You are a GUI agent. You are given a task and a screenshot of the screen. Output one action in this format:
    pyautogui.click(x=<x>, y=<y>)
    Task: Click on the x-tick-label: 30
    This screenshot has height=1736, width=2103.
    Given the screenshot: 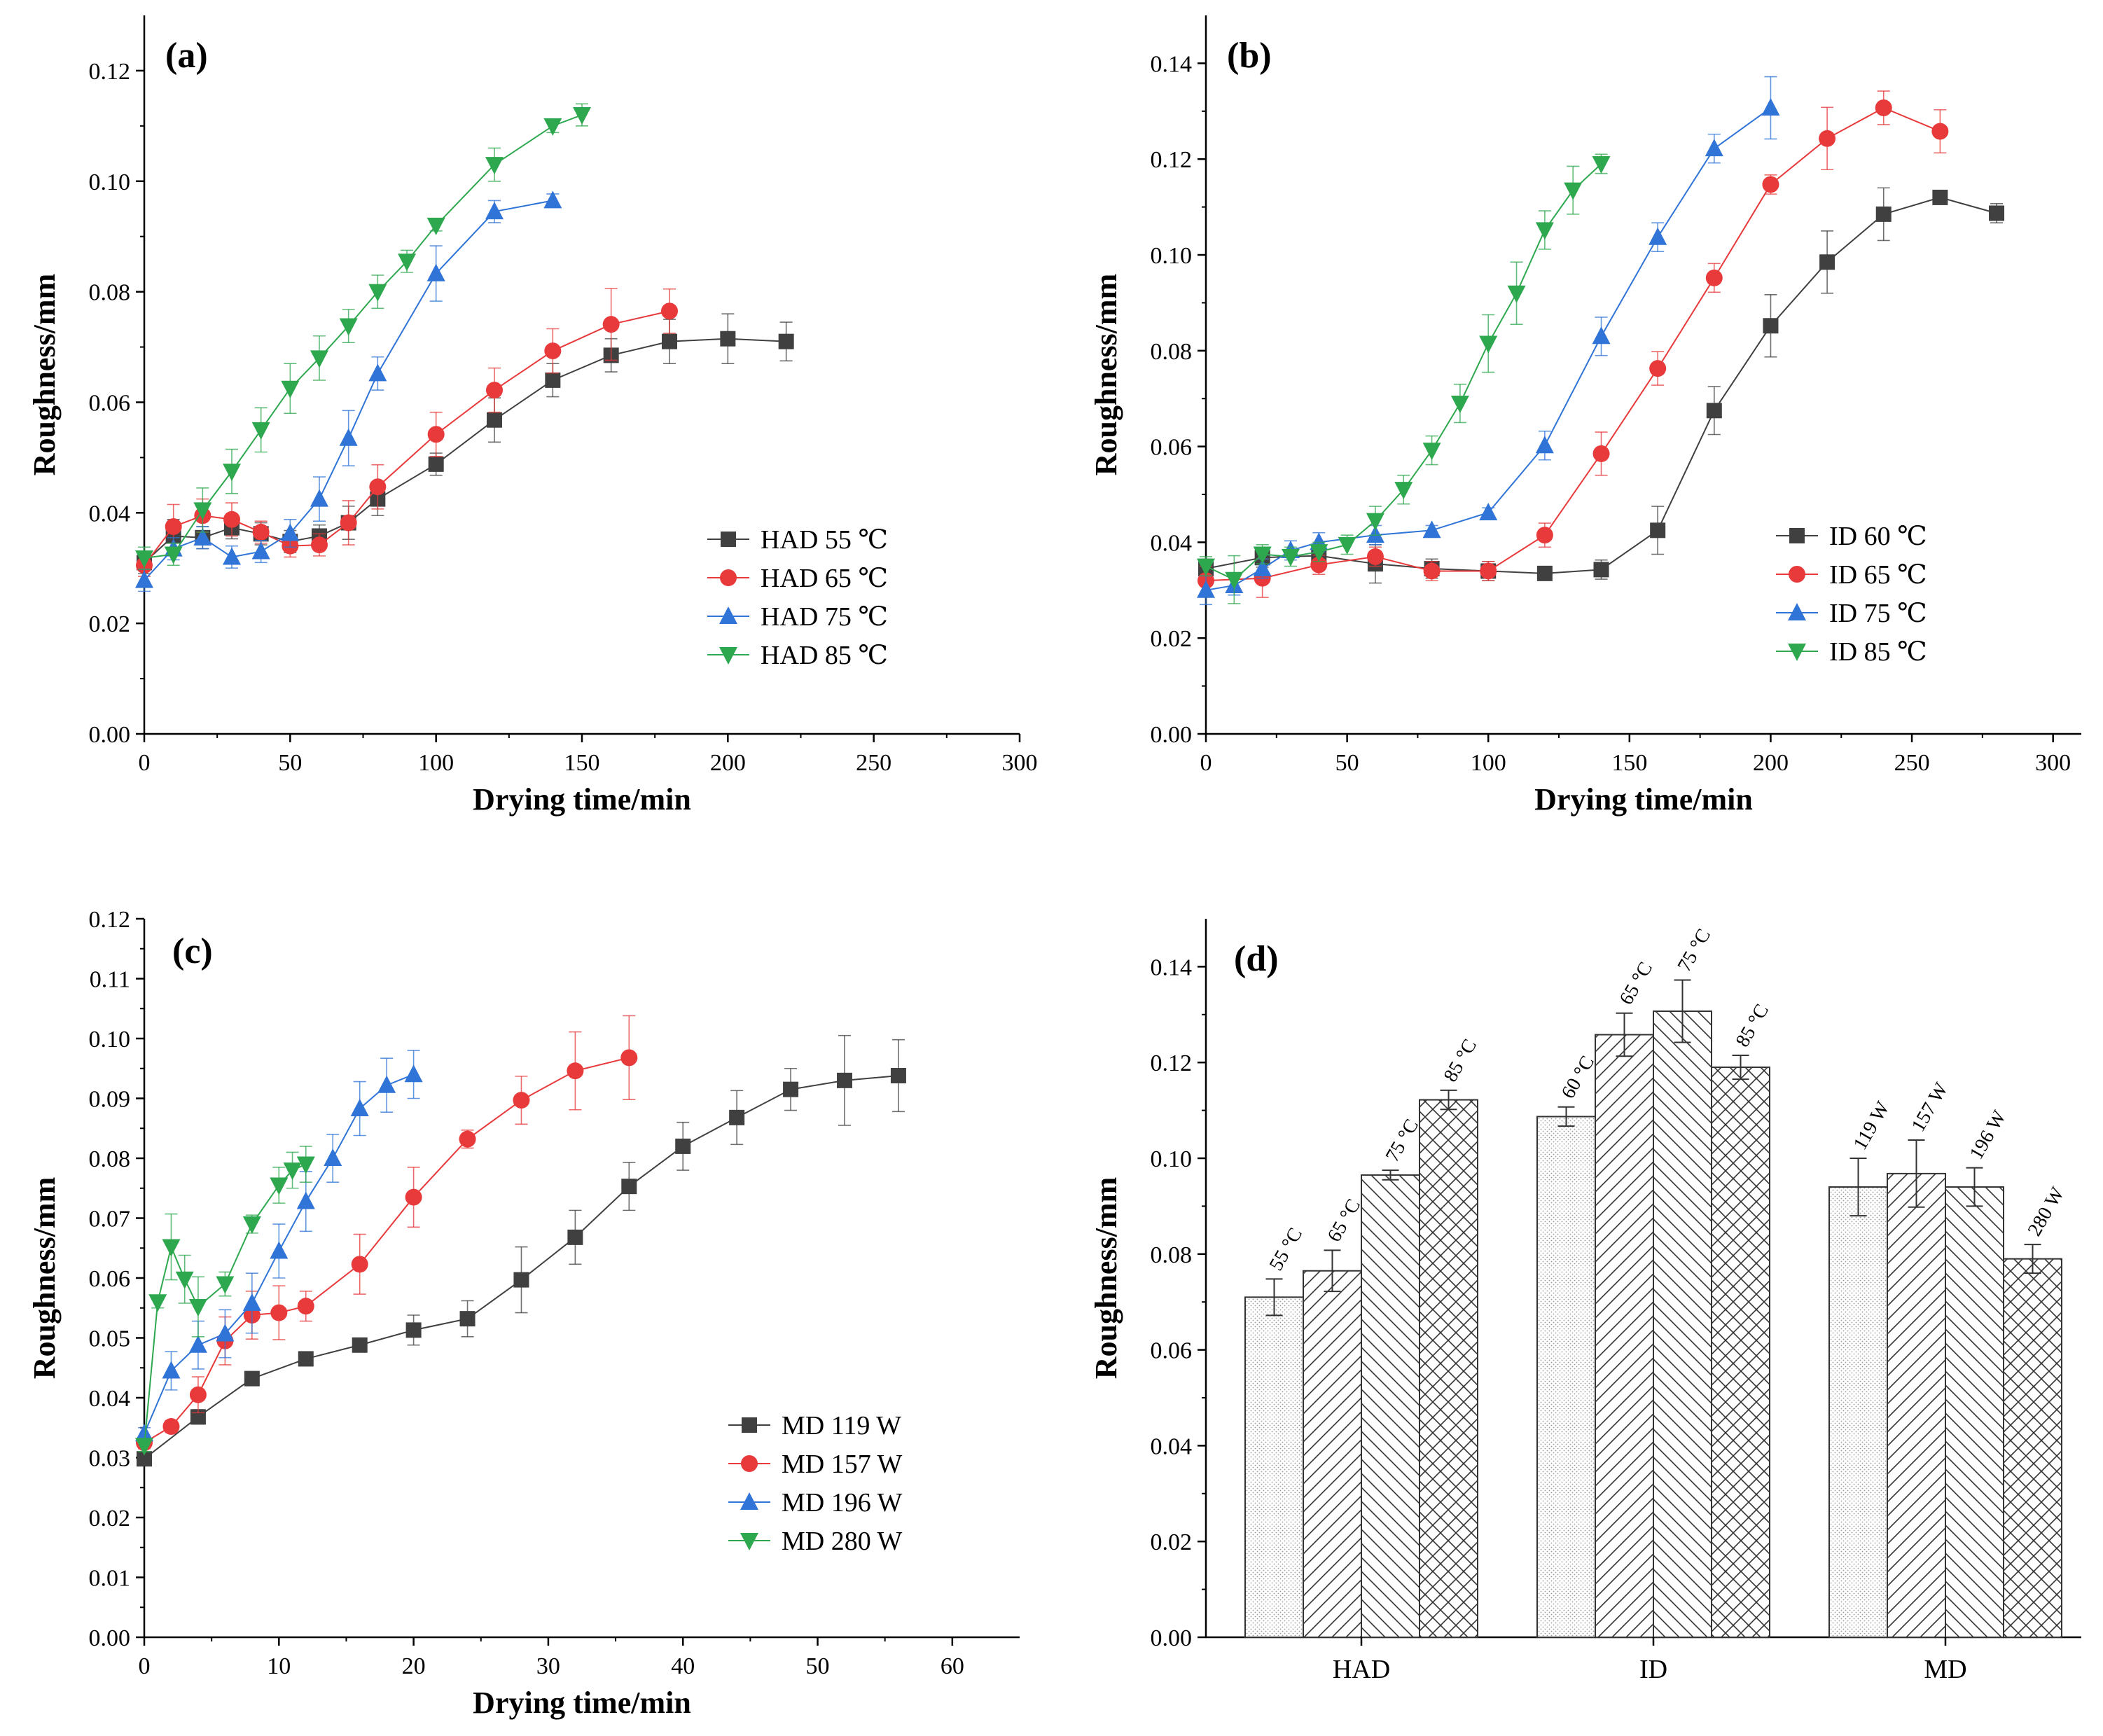 What is the action you would take?
    pyautogui.click(x=548, y=1666)
    